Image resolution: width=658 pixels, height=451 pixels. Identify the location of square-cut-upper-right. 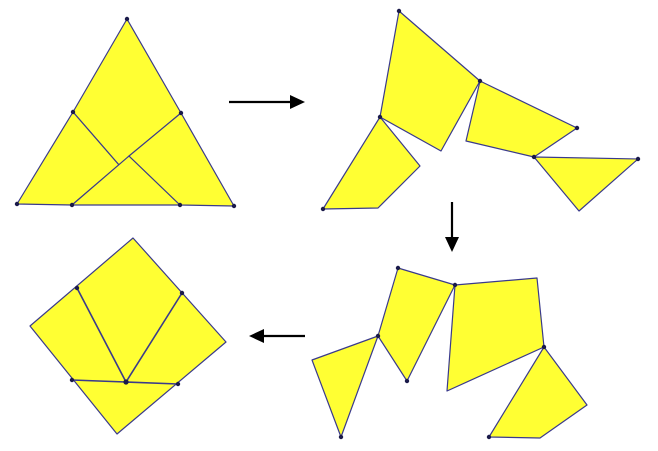
(154, 337).